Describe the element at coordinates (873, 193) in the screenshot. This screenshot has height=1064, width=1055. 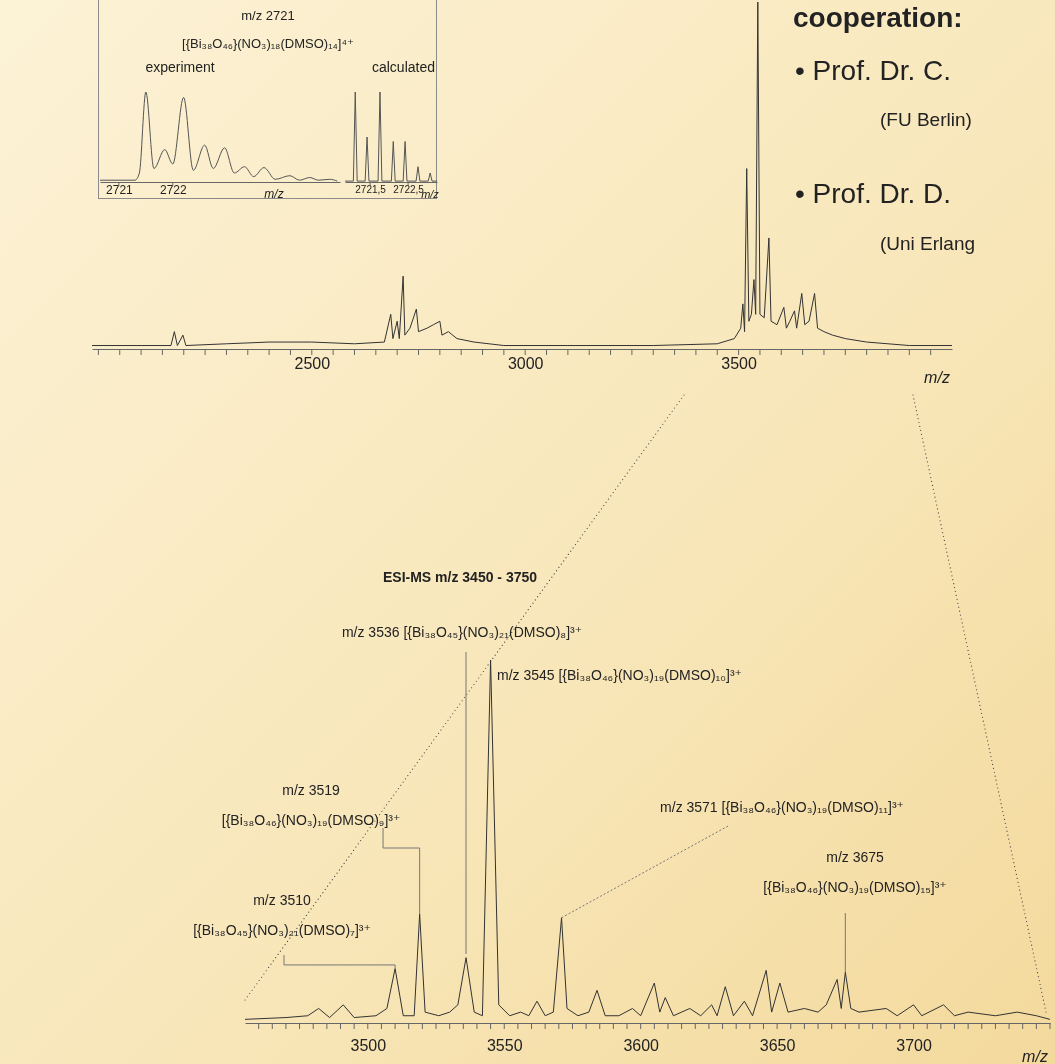
I see `annotation: • Prof. Dr. D.` at that location.